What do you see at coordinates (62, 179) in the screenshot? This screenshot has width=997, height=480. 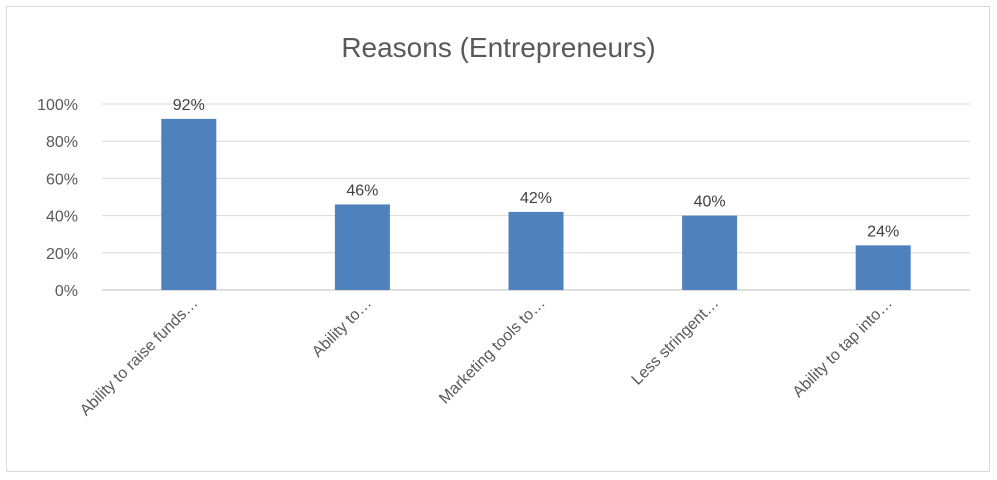 I see `y-tick-label: 60%` at bounding box center [62, 179].